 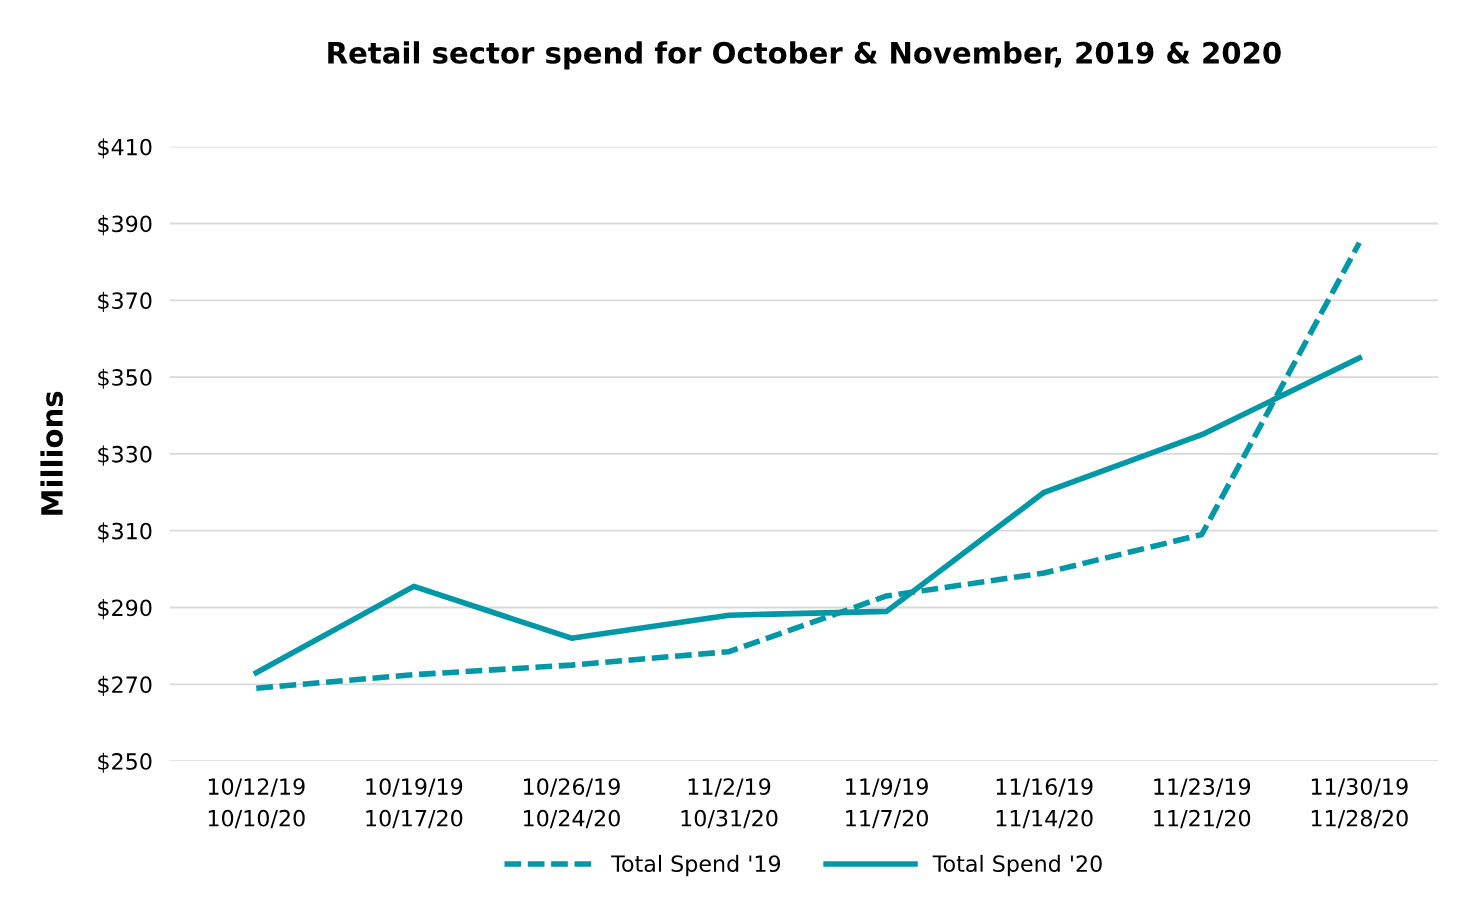 I want to click on legend-label: Total Spend '19, so click(x=696, y=865).